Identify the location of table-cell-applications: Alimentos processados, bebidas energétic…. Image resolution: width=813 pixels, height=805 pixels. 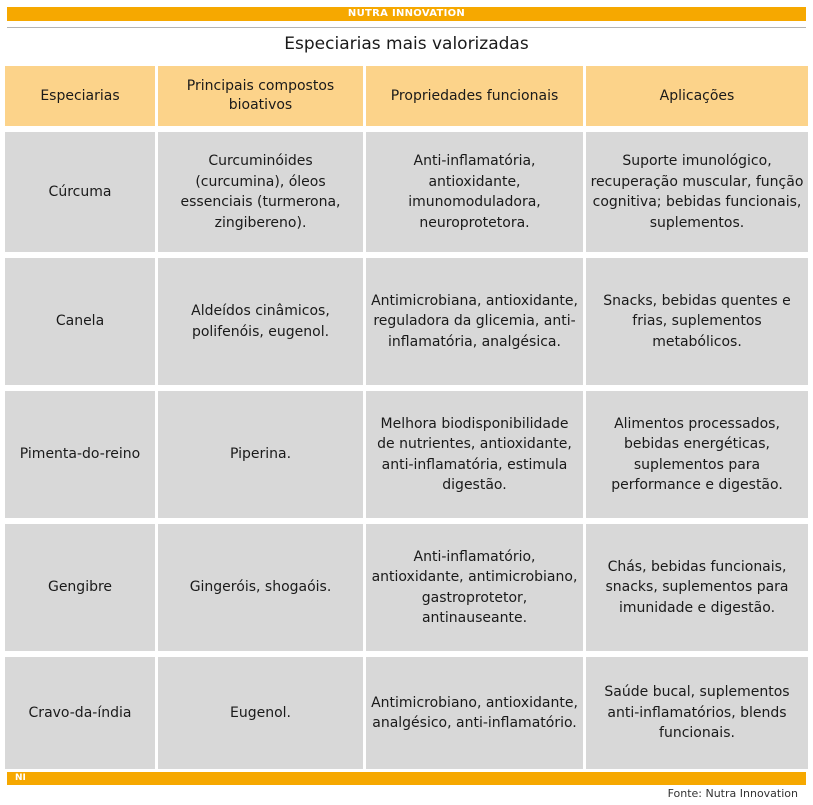
(697, 454).